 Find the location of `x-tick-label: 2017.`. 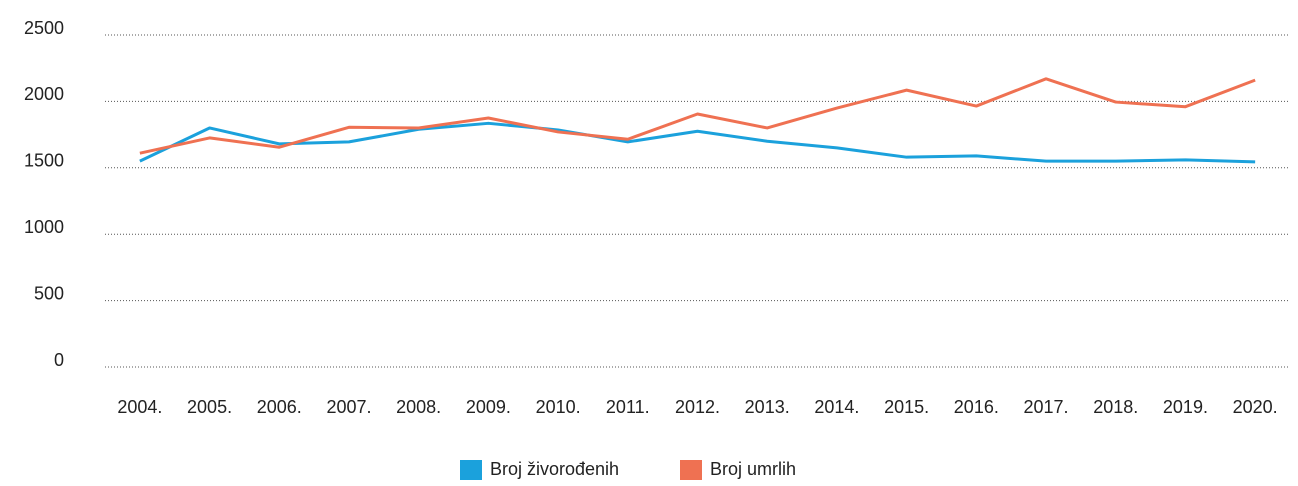

x-tick-label: 2017. is located at coordinates (1046, 407).